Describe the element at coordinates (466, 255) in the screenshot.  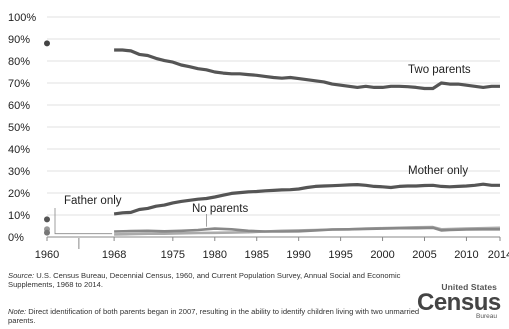
I see `x-tick-label: 2010` at that location.